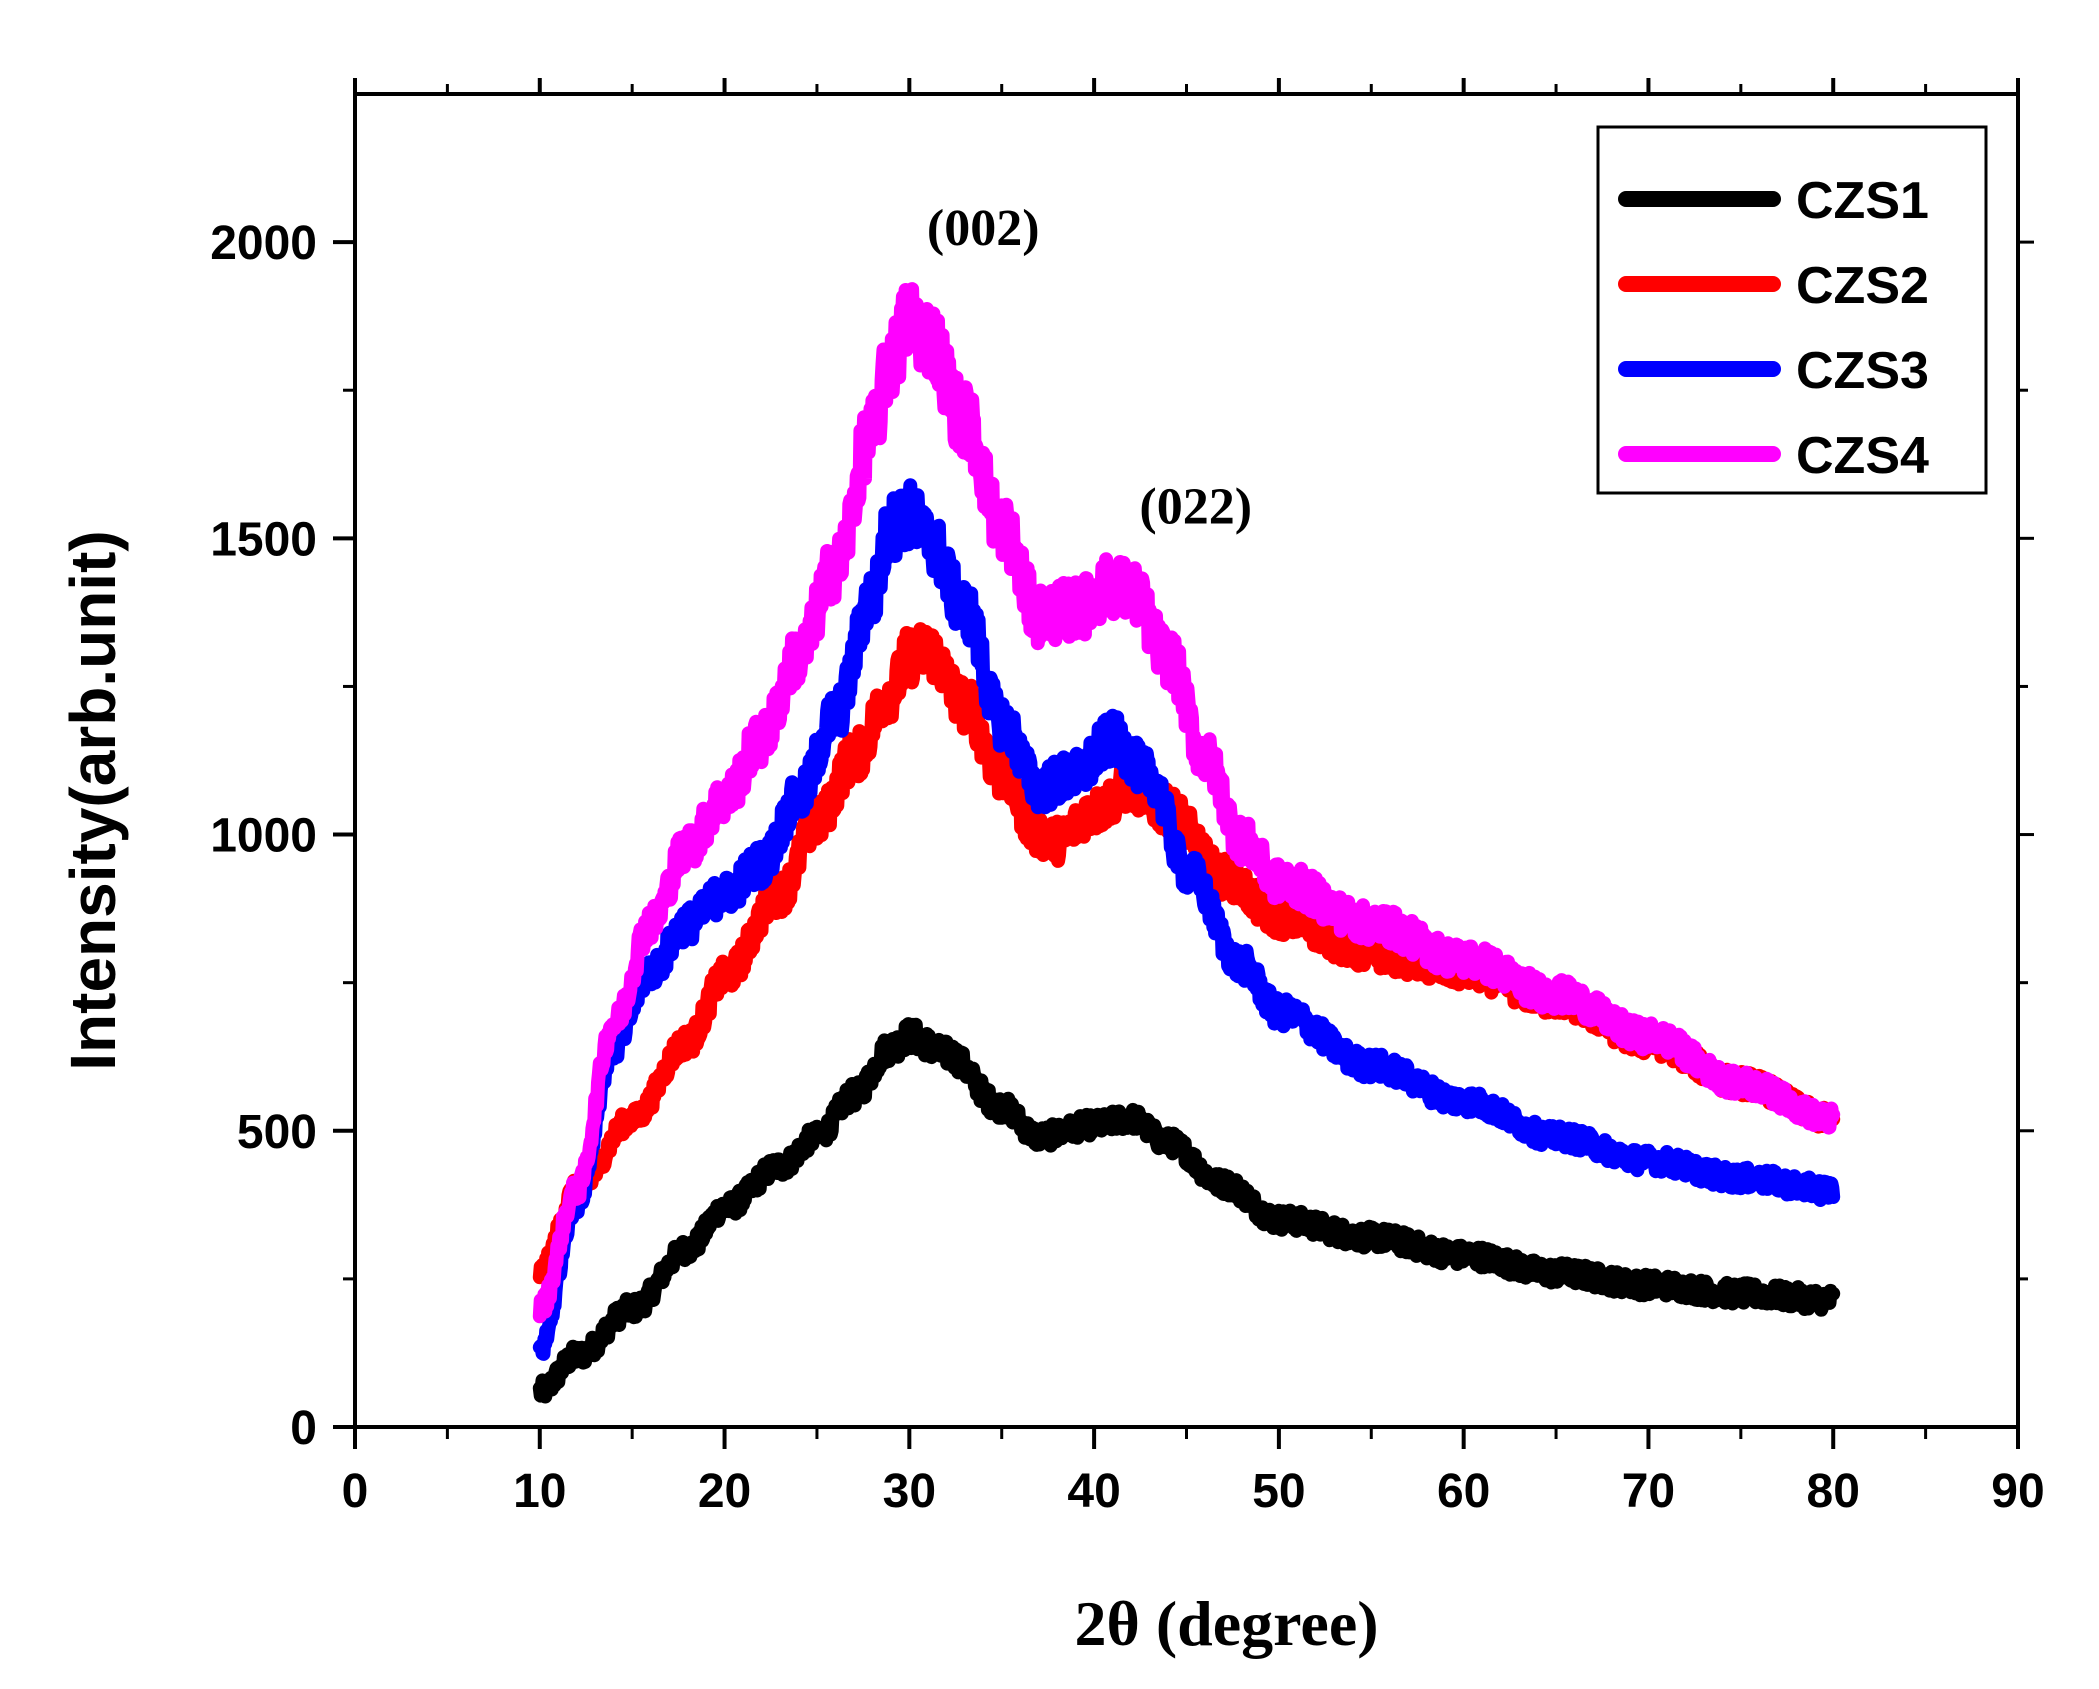  I want to click on y-tick-label-0: 0, so click(303, 1428).